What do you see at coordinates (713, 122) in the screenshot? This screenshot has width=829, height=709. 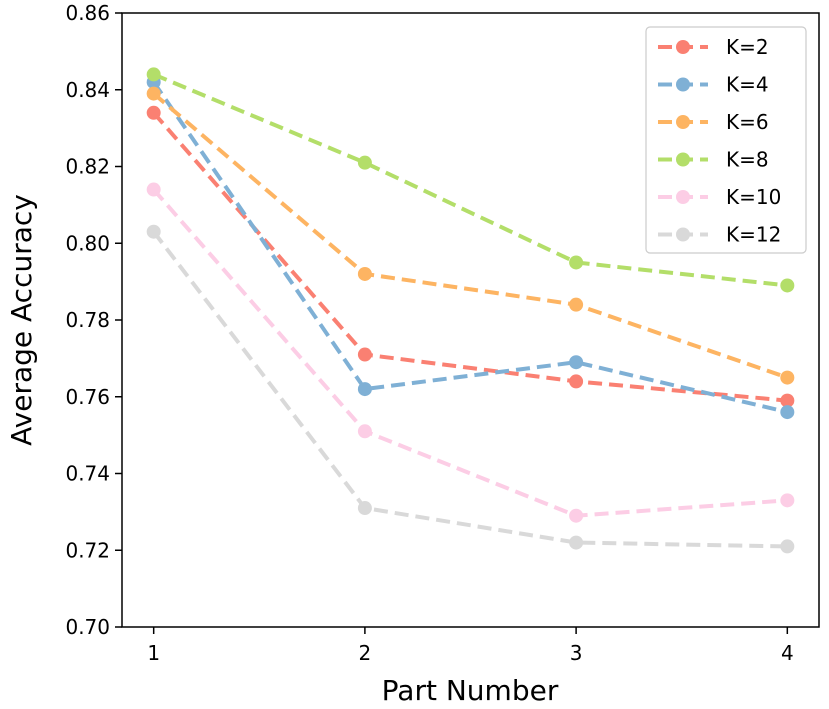 I see `legend-item: K=6` at bounding box center [713, 122].